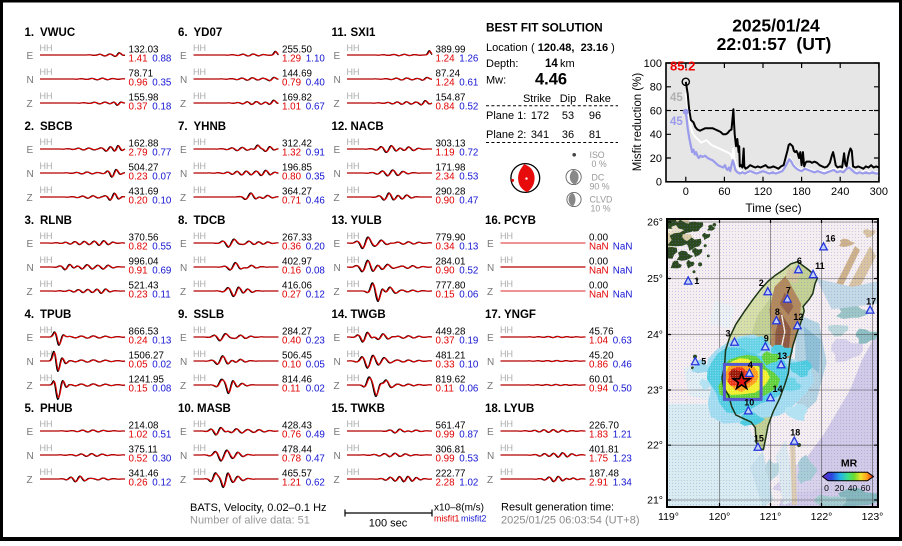 The image size is (902, 546). What do you see at coordinates (144, 167) in the screenshot?
I see `svg-text: 504.27` at bounding box center [144, 167].